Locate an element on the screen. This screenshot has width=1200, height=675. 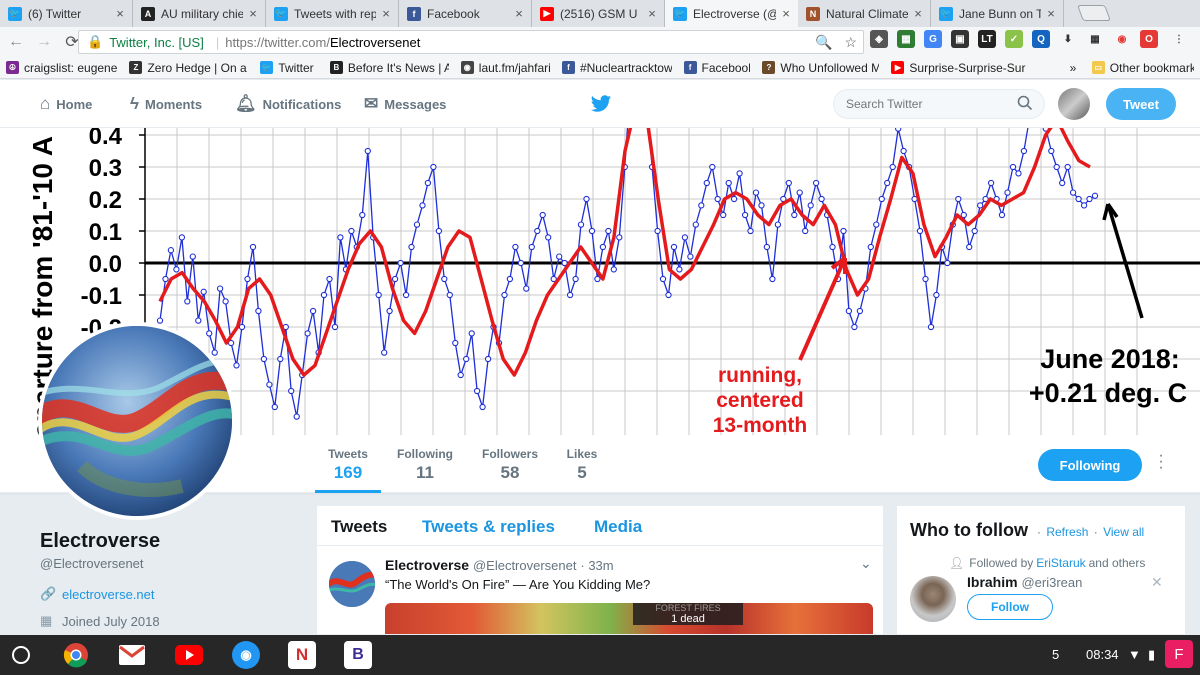
view-all-link: View all is located at coordinates (1124, 532).